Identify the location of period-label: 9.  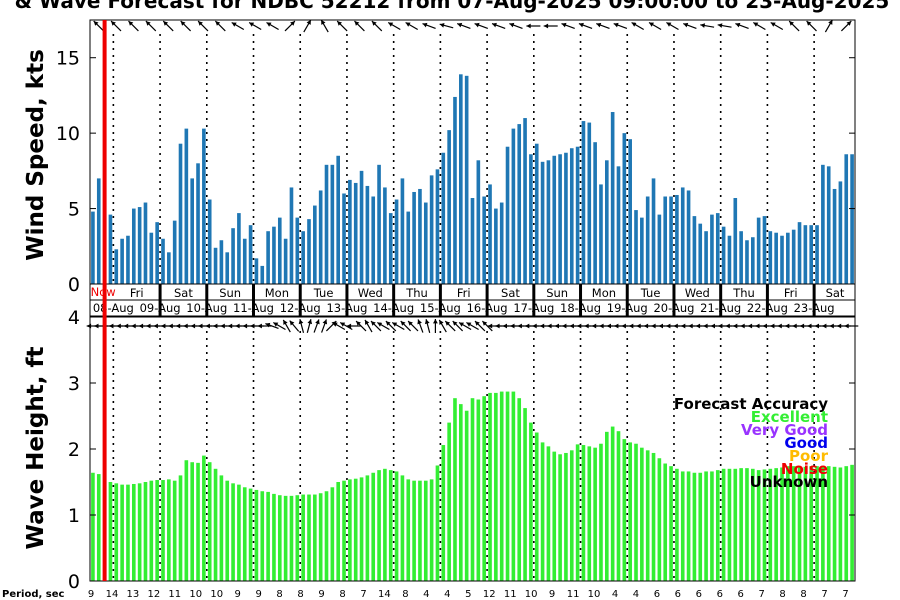
(259, 594).